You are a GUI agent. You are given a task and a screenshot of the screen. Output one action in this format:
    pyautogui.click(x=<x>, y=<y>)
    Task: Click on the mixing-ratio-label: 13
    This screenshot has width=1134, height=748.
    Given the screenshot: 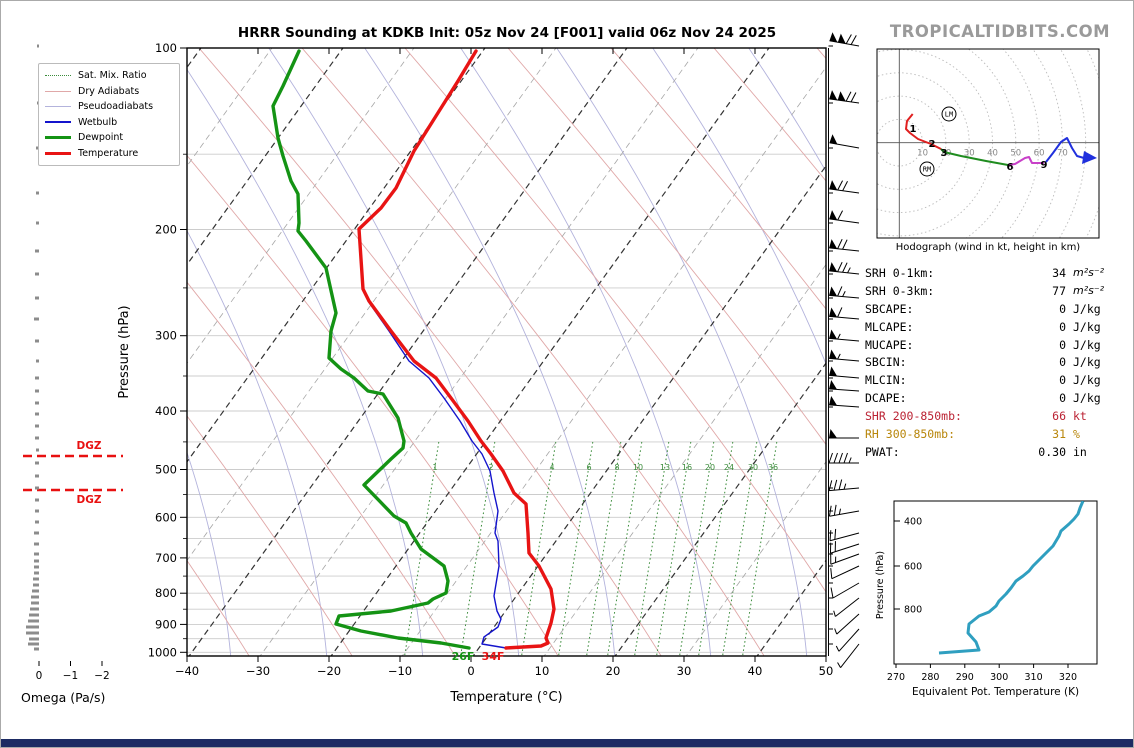 What is the action you would take?
    pyautogui.click(x=665, y=467)
    